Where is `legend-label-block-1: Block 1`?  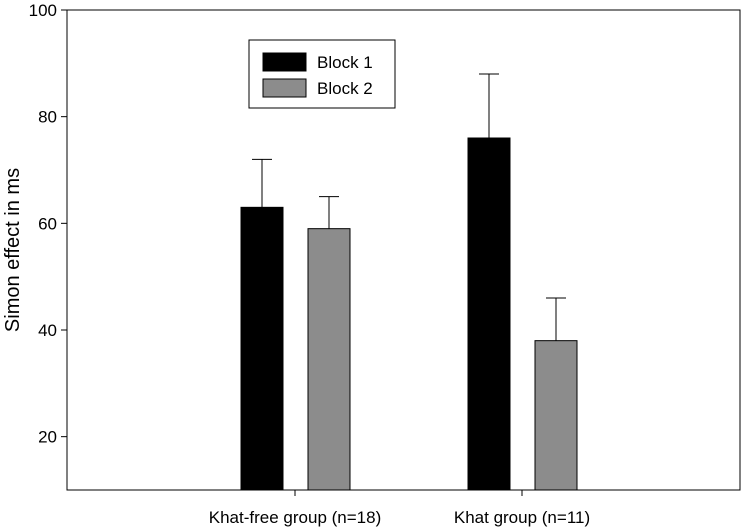 legend-label-block-1: Block 1 is located at coordinates (345, 62).